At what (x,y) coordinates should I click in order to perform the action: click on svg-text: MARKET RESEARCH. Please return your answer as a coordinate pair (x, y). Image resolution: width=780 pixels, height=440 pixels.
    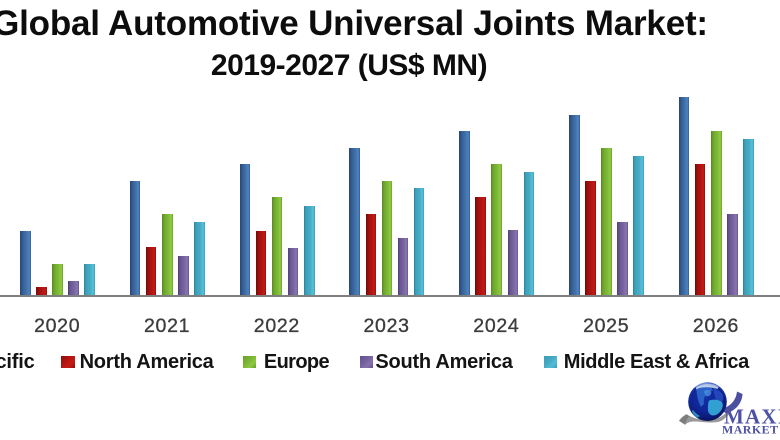
    Looking at the image, I should click on (751, 430).